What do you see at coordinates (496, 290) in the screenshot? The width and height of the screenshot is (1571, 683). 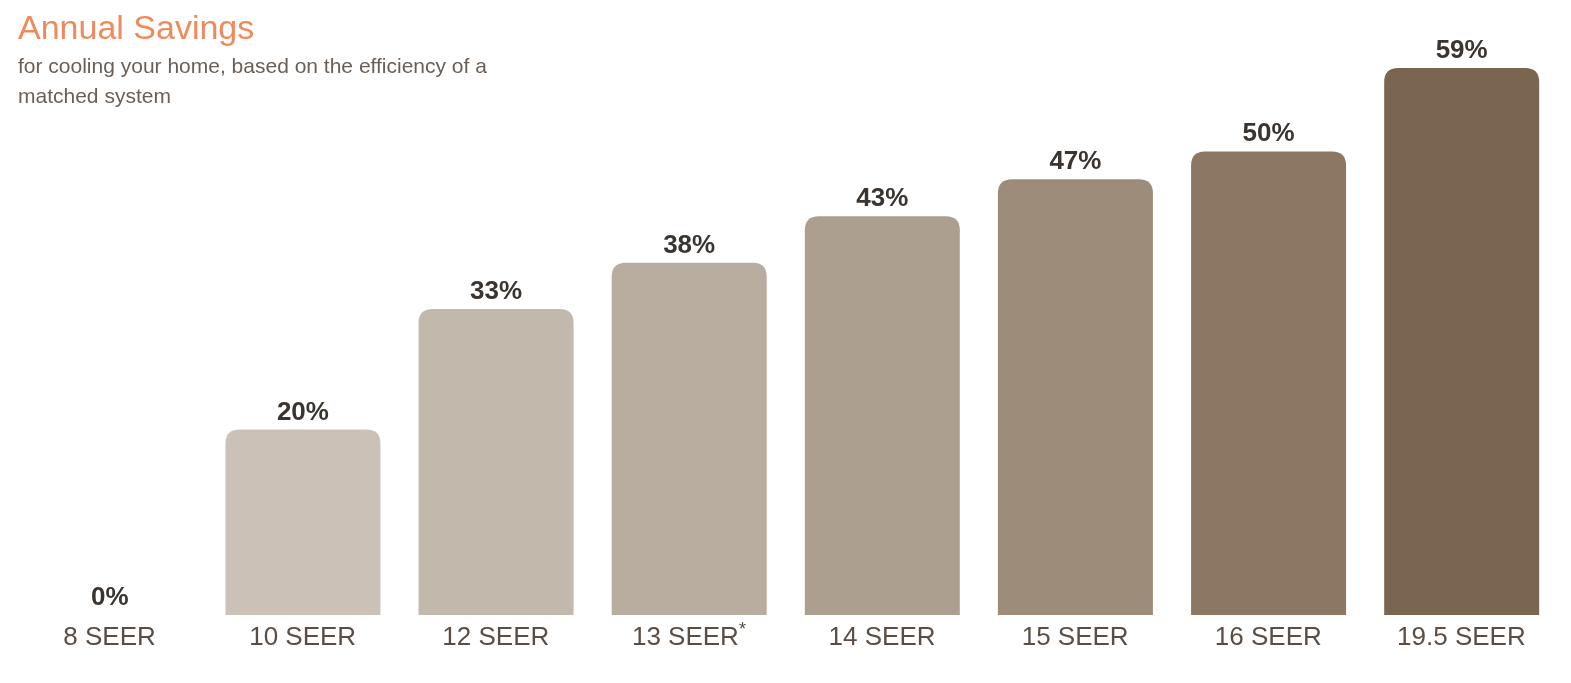 I see `data-label: 33%` at bounding box center [496, 290].